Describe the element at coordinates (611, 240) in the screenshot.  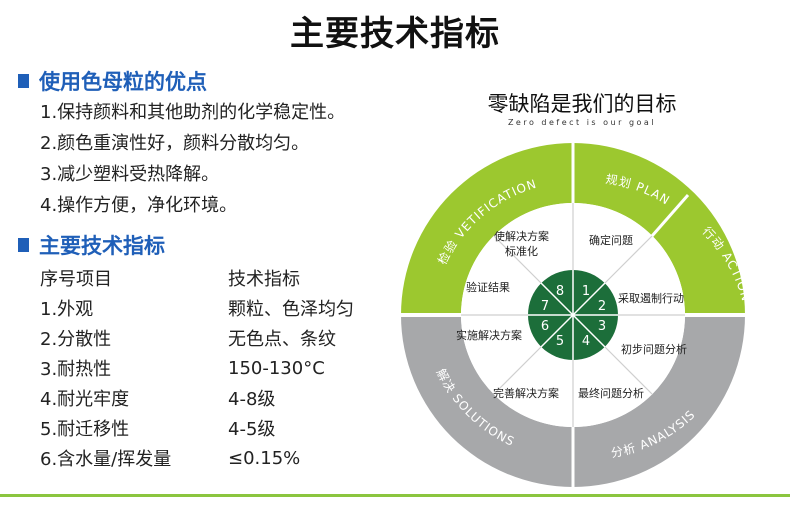
I see `step-label: 确定问题` at that location.